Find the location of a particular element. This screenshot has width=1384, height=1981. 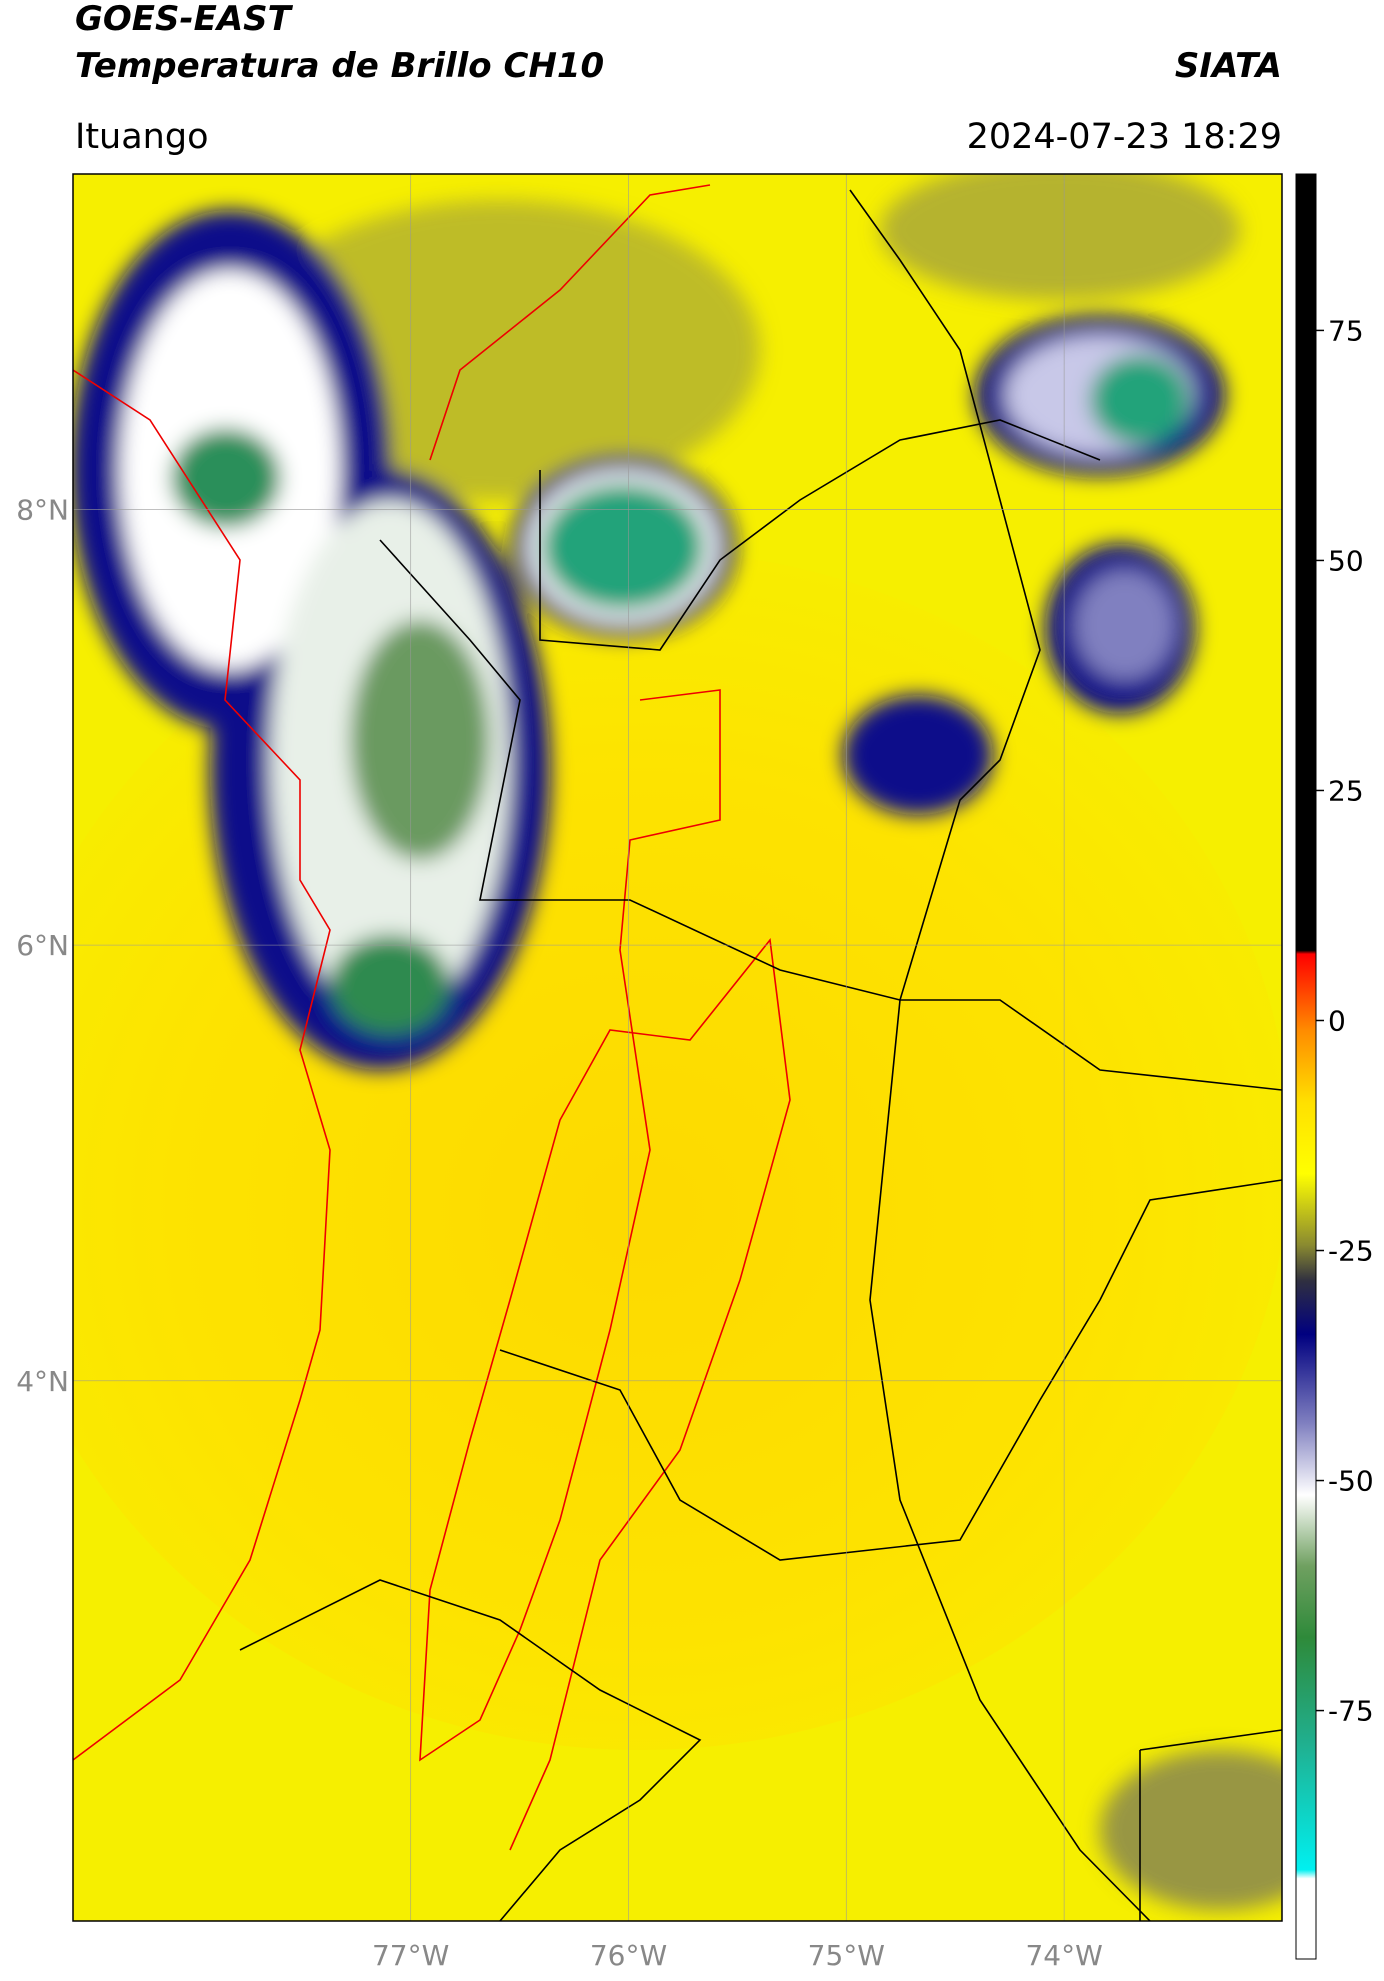

subtitle: Temperatura de Brillo CH10 is located at coordinates (339, 66).